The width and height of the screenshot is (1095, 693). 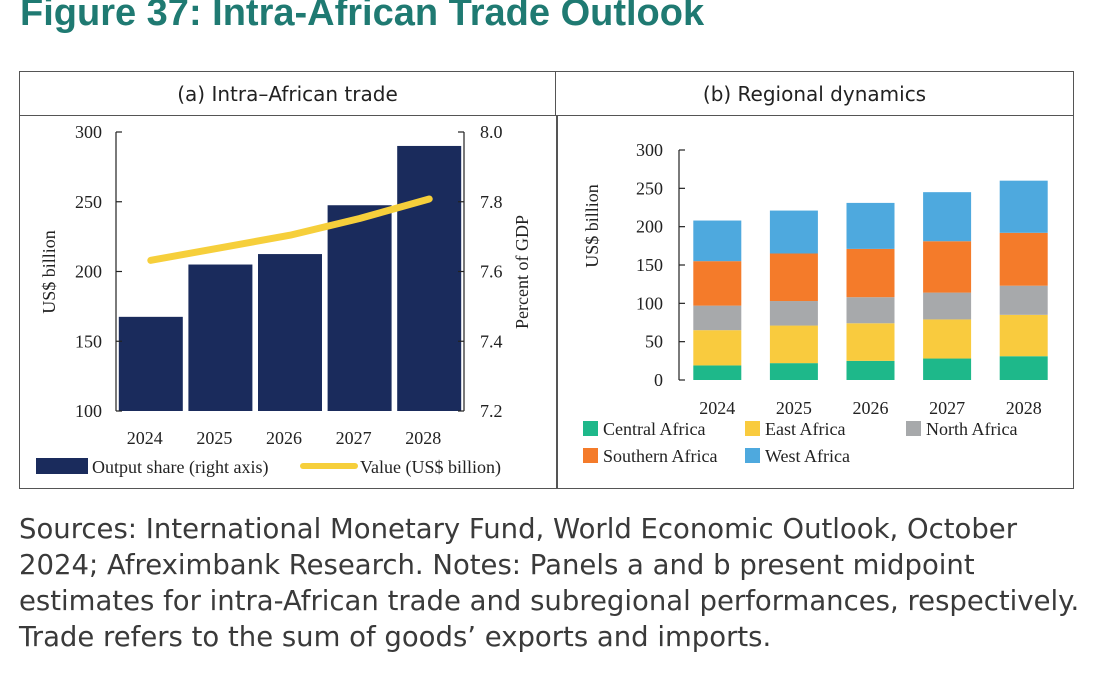 What do you see at coordinates (870, 273) in the screenshot?
I see `bar-southern-africa-2026` at bounding box center [870, 273].